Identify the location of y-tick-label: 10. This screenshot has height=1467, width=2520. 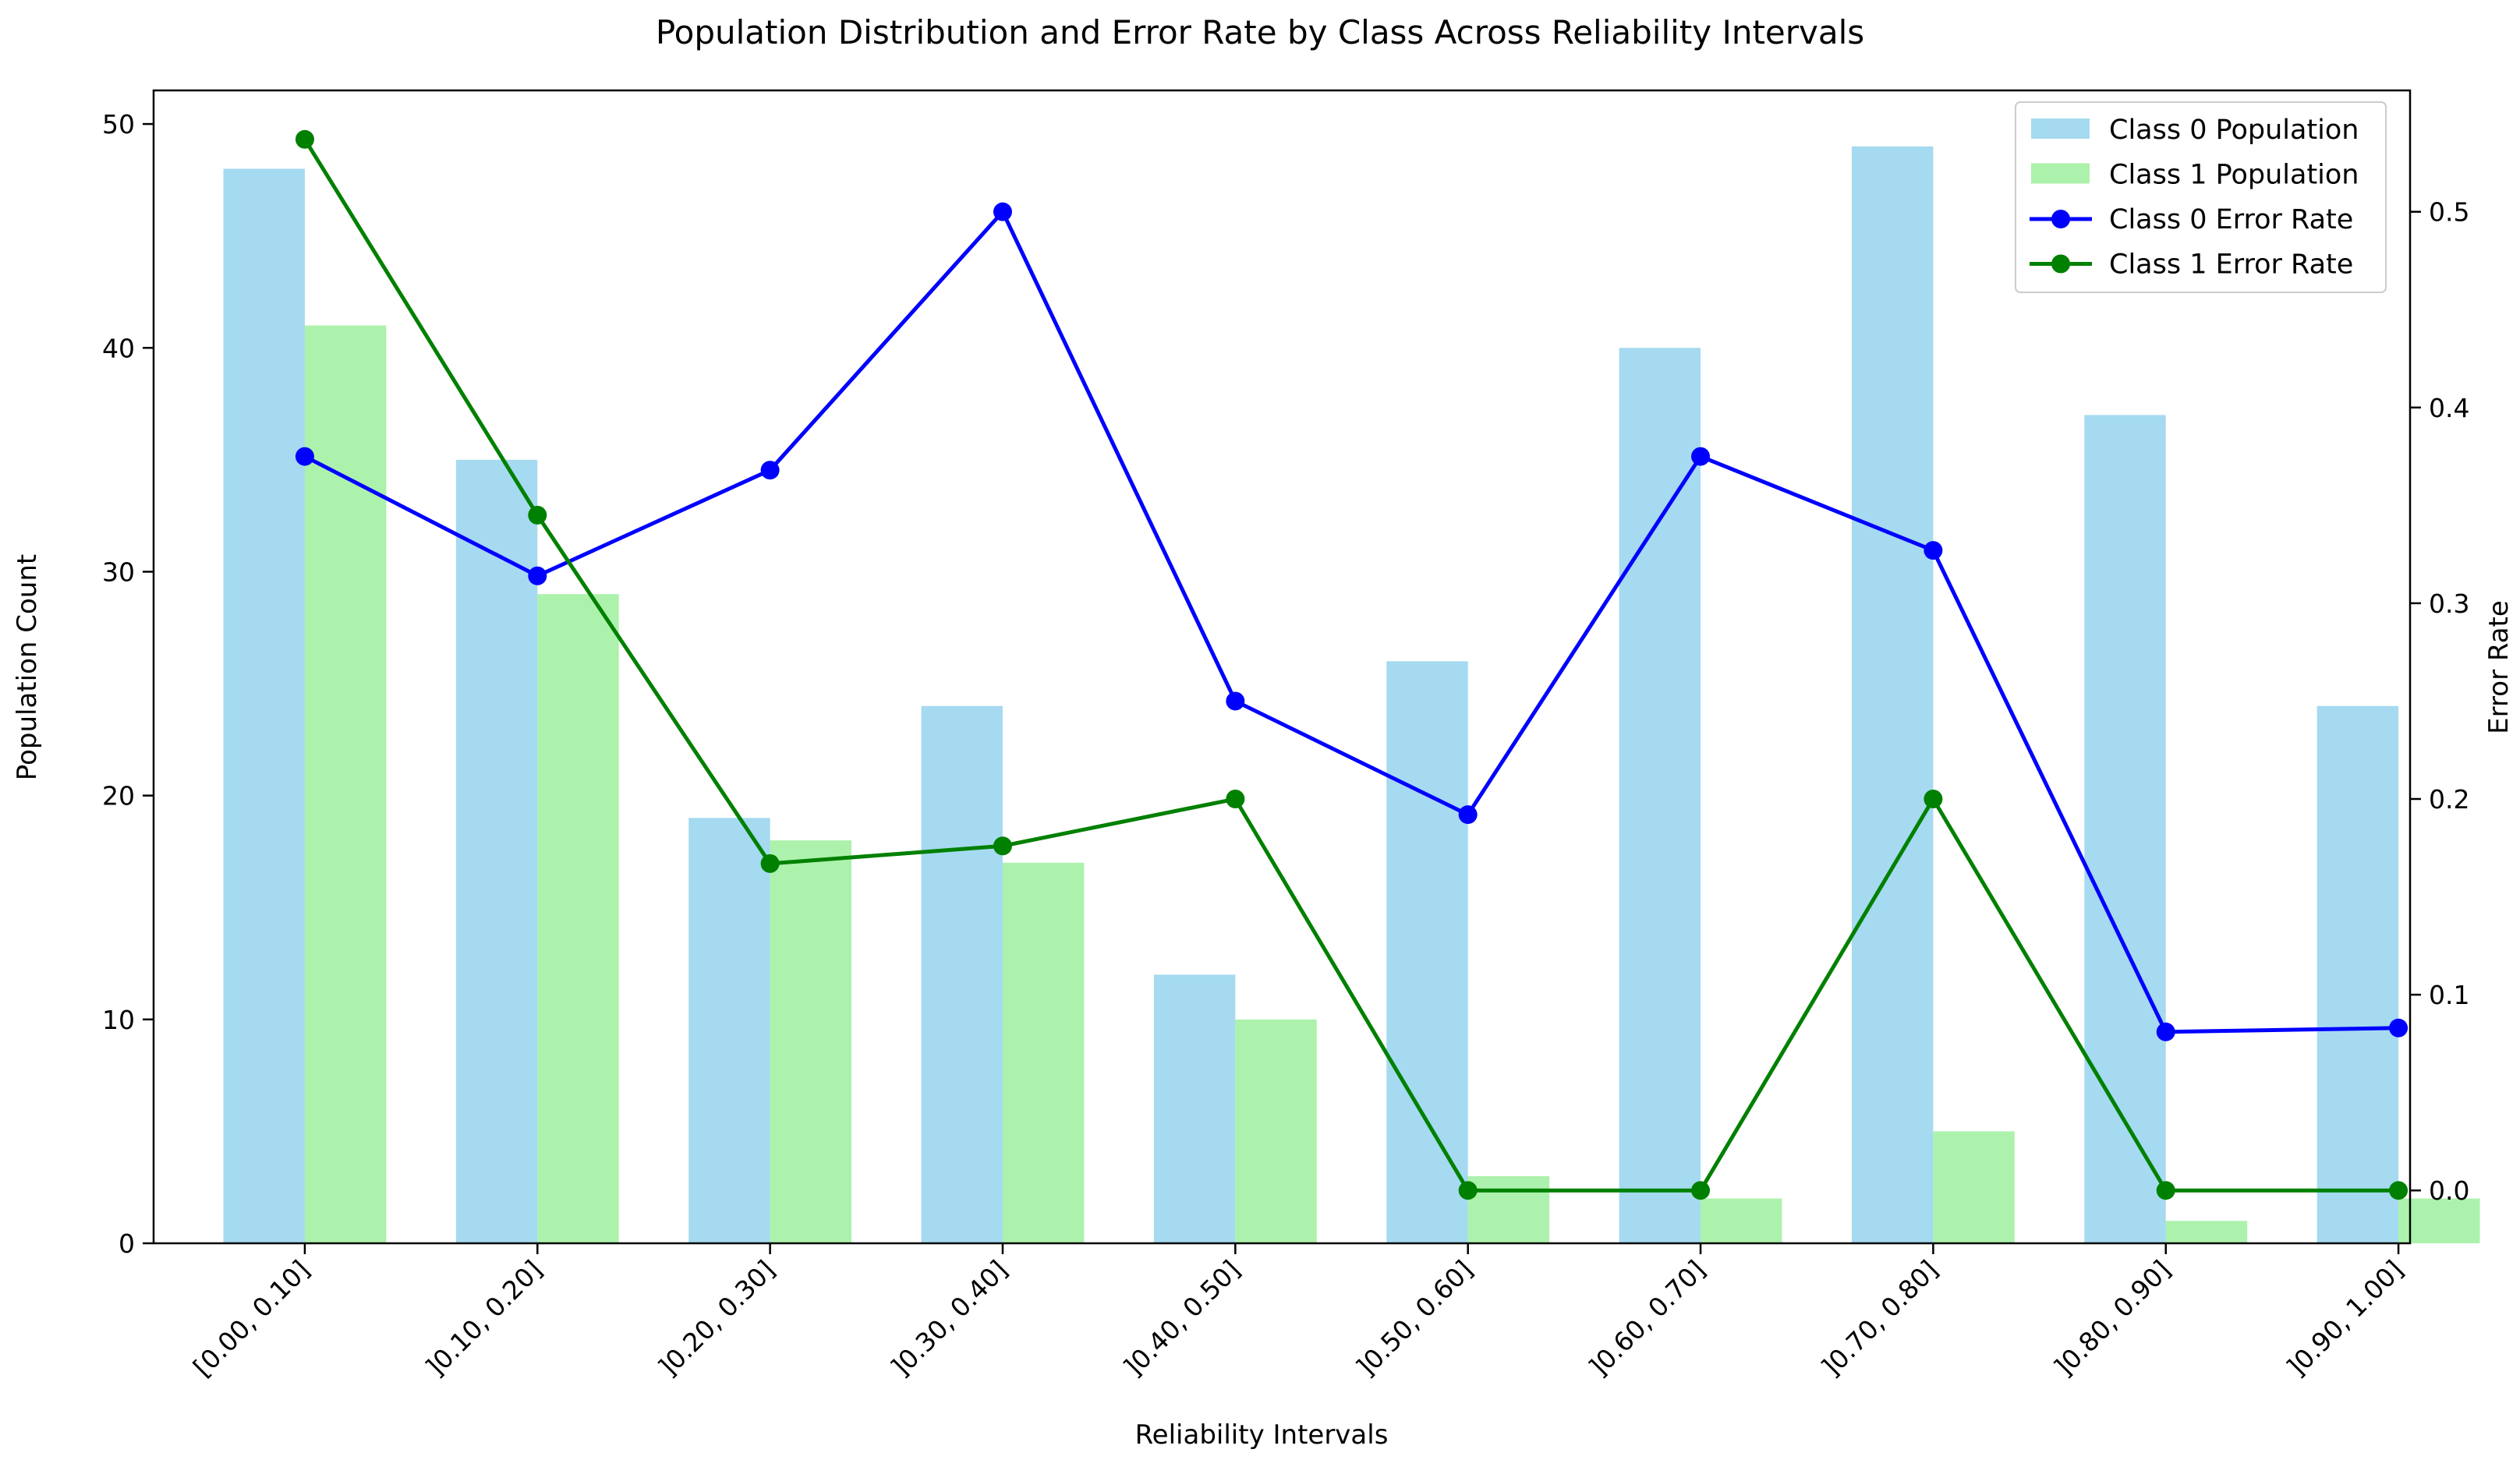
(119, 1020).